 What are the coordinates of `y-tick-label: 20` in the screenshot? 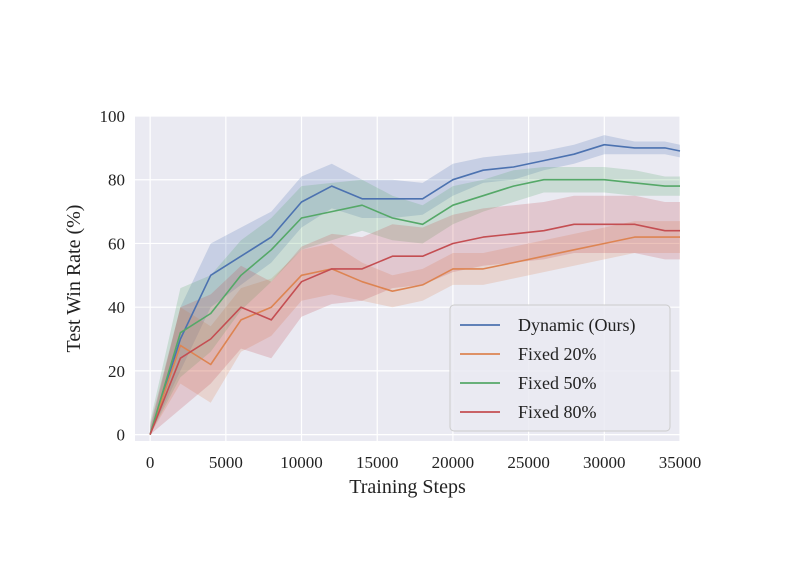 It's located at (116, 371).